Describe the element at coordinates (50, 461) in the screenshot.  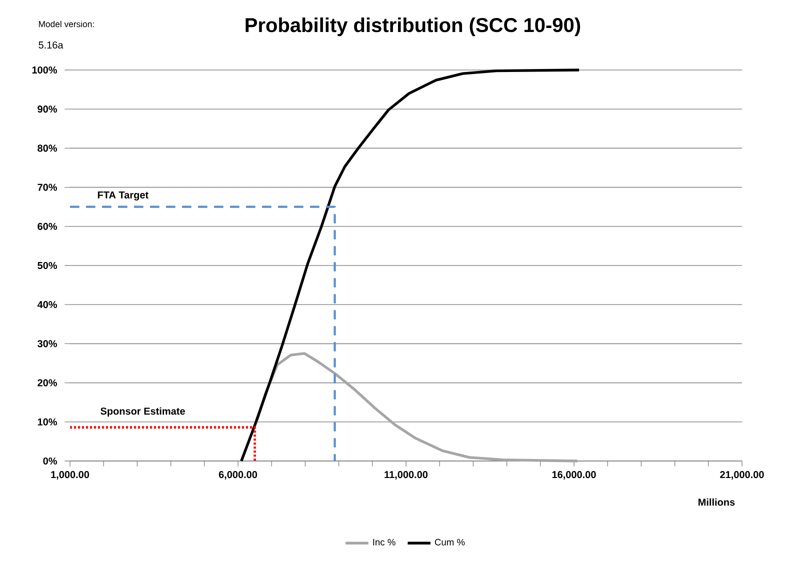
I see `y-tick-label: 0%` at that location.